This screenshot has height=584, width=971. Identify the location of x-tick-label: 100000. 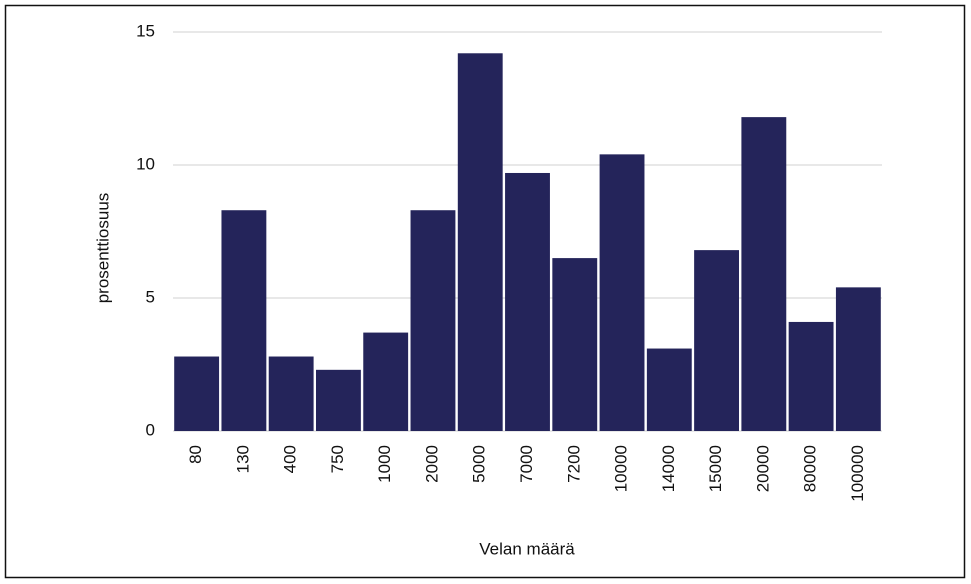
(857, 473).